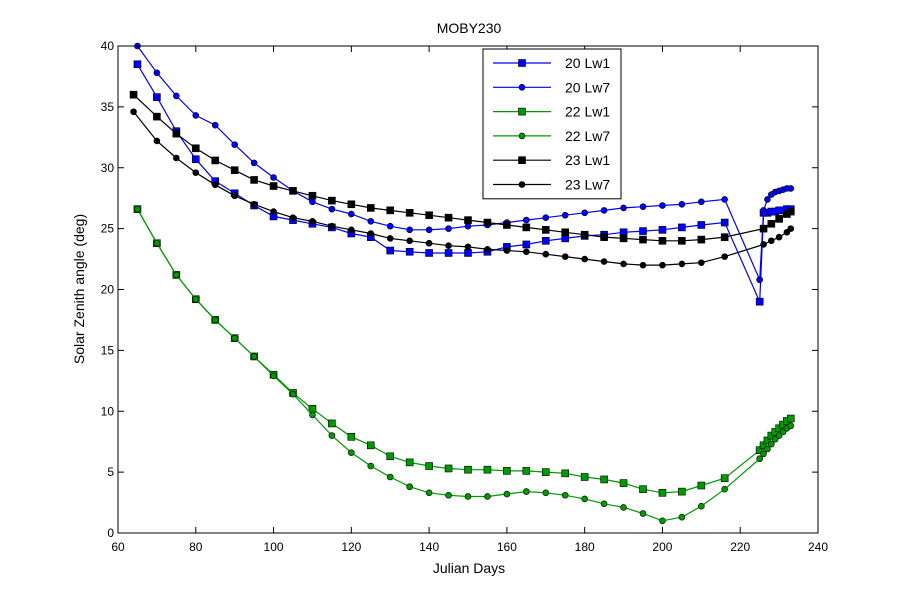  Describe the element at coordinates (507, 547) in the screenshot. I see `x-tick-label: 160` at that location.